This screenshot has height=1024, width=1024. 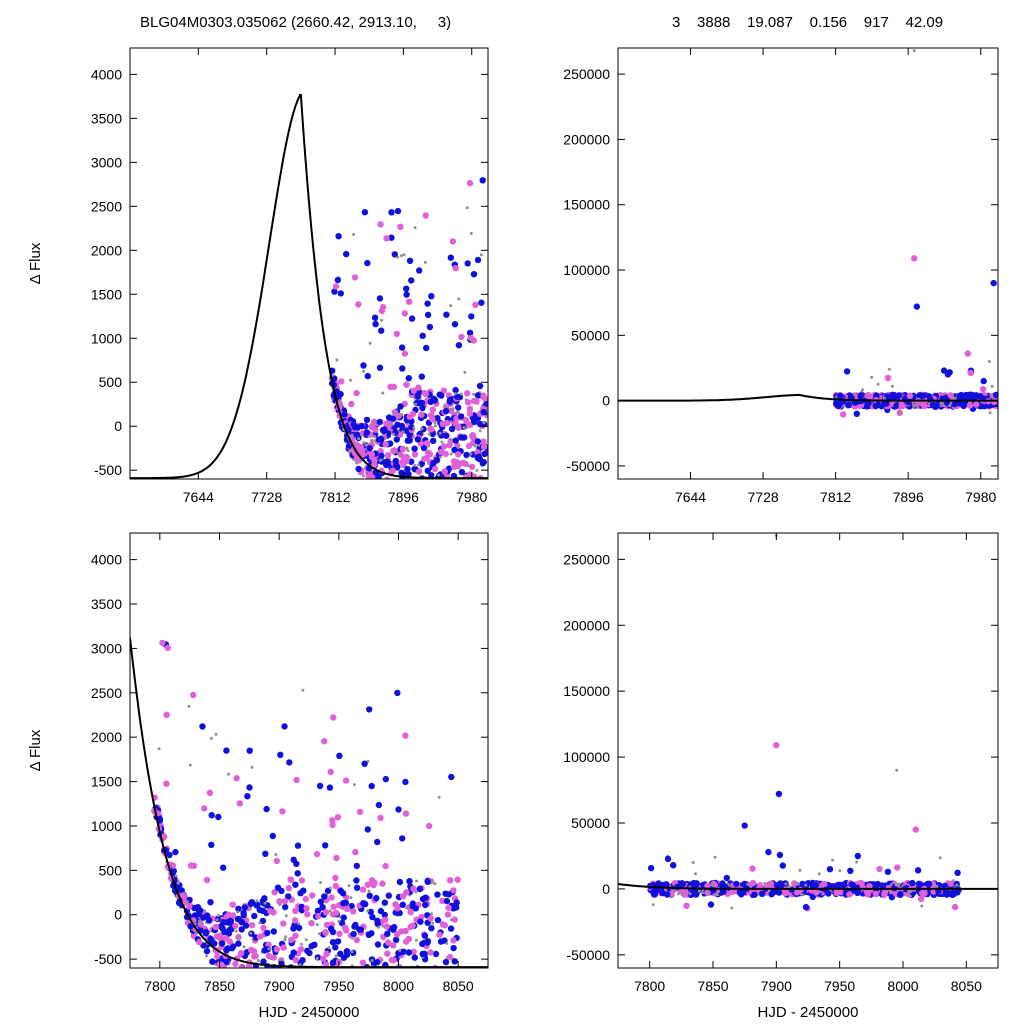 I want to click on y-tick-label: 100000, so click(x=586, y=270).